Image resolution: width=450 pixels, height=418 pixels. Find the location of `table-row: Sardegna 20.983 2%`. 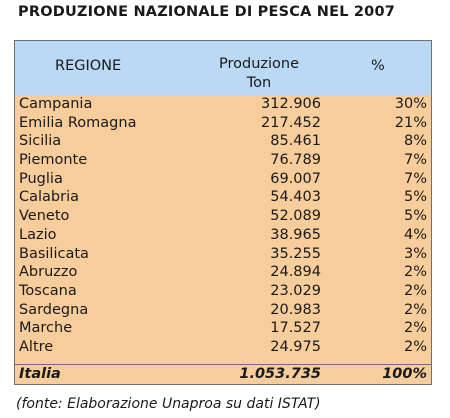

table-row: Sardegna 20.983 2% is located at coordinates (223, 310).